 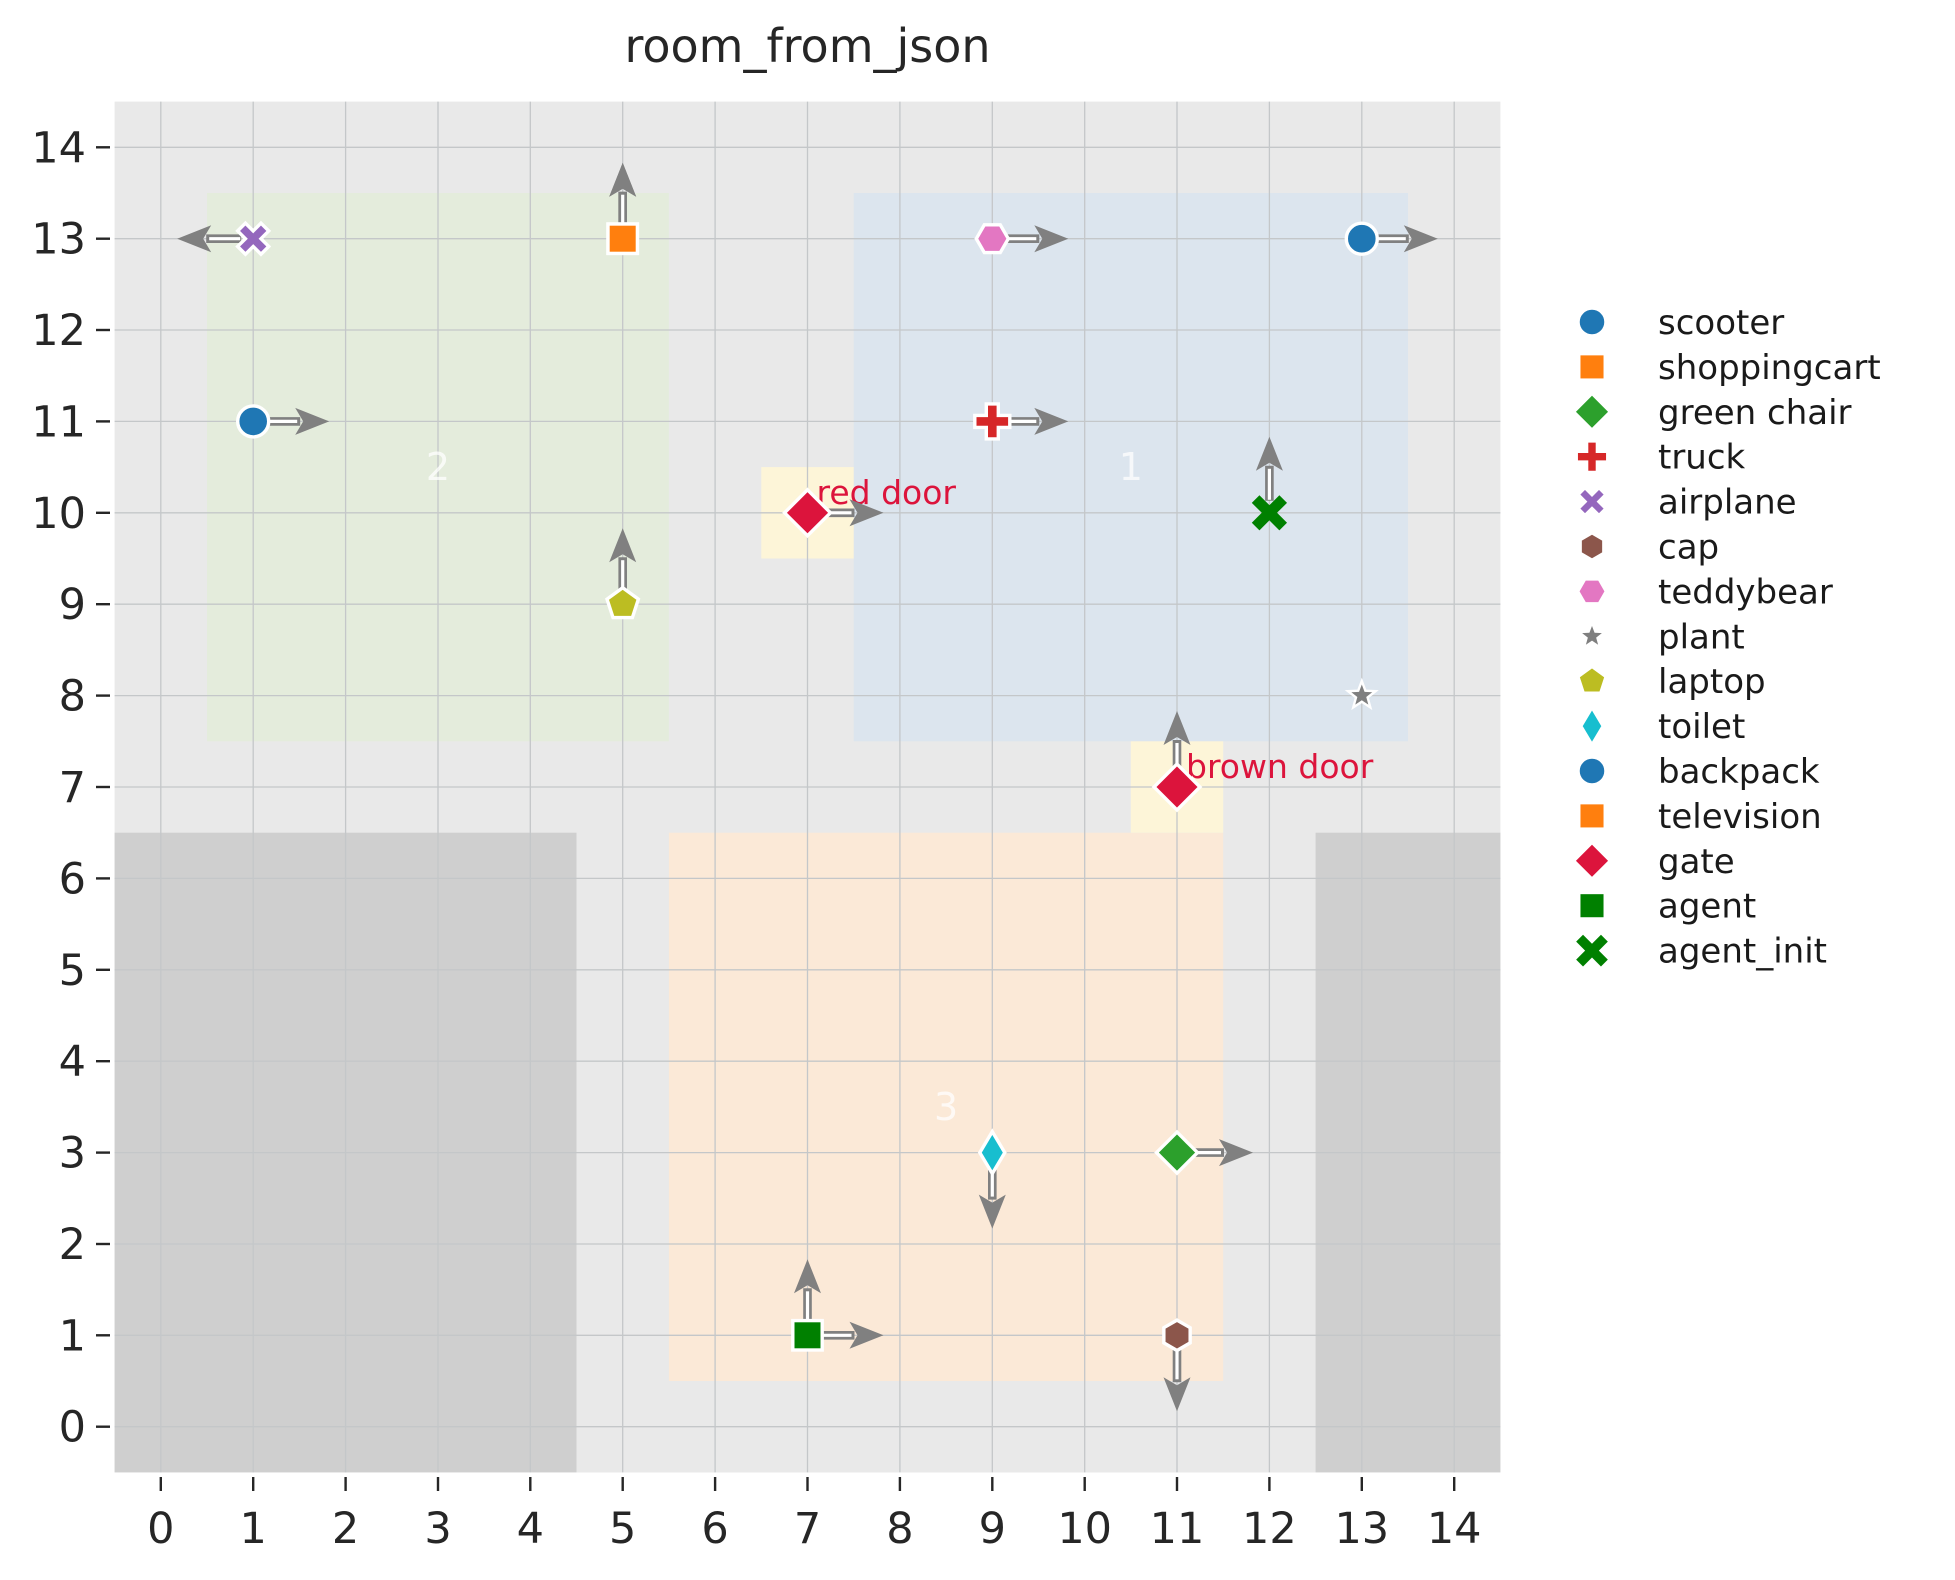 I want to click on arrow-airplane-left, so click(x=209, y=239).